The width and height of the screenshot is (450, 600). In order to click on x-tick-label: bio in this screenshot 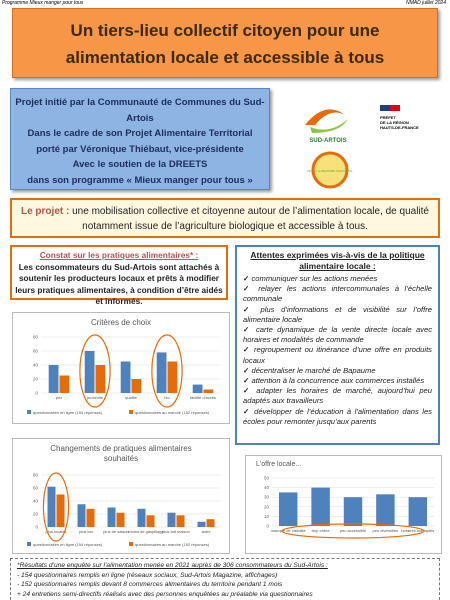, I will do `click(167, 397)`.